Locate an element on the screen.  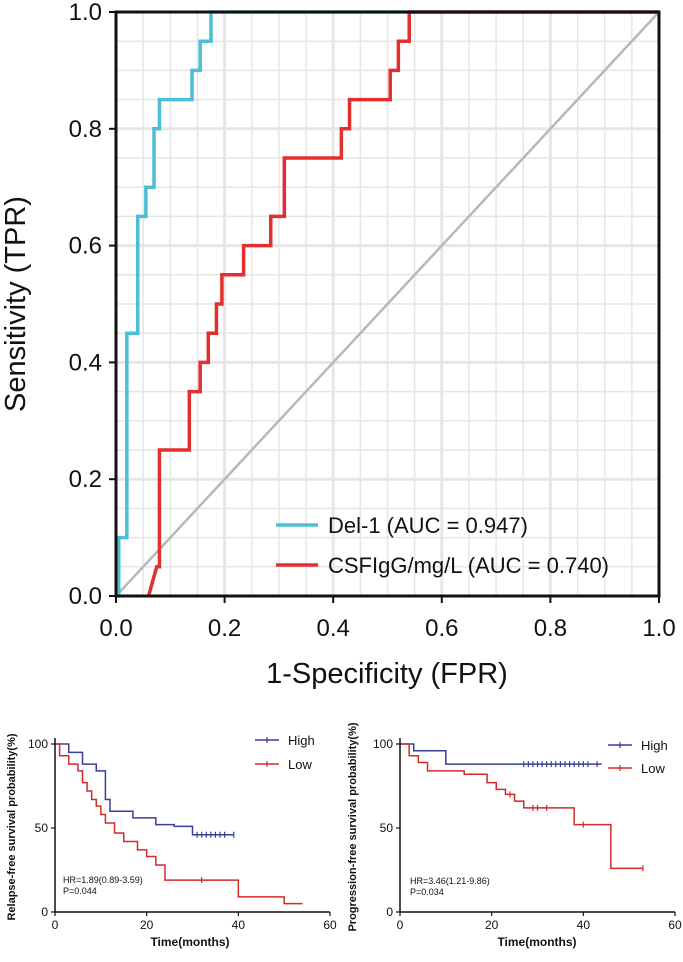
km1-legend-label-low: Low is located at coordinates (300, 764).